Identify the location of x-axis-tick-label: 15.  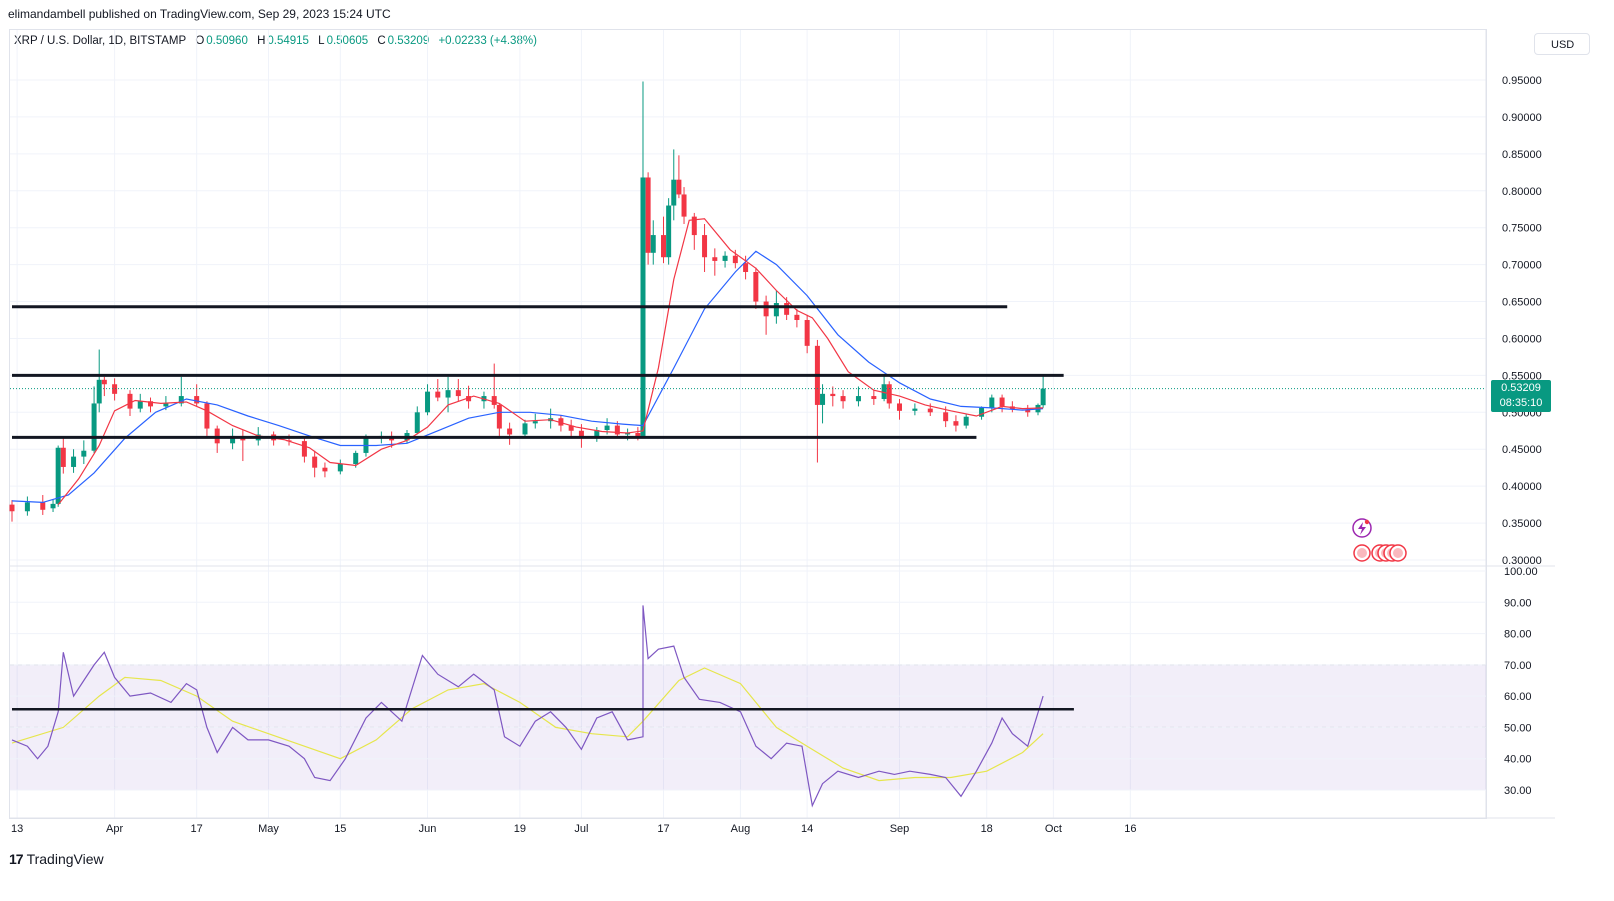
(340, 829).